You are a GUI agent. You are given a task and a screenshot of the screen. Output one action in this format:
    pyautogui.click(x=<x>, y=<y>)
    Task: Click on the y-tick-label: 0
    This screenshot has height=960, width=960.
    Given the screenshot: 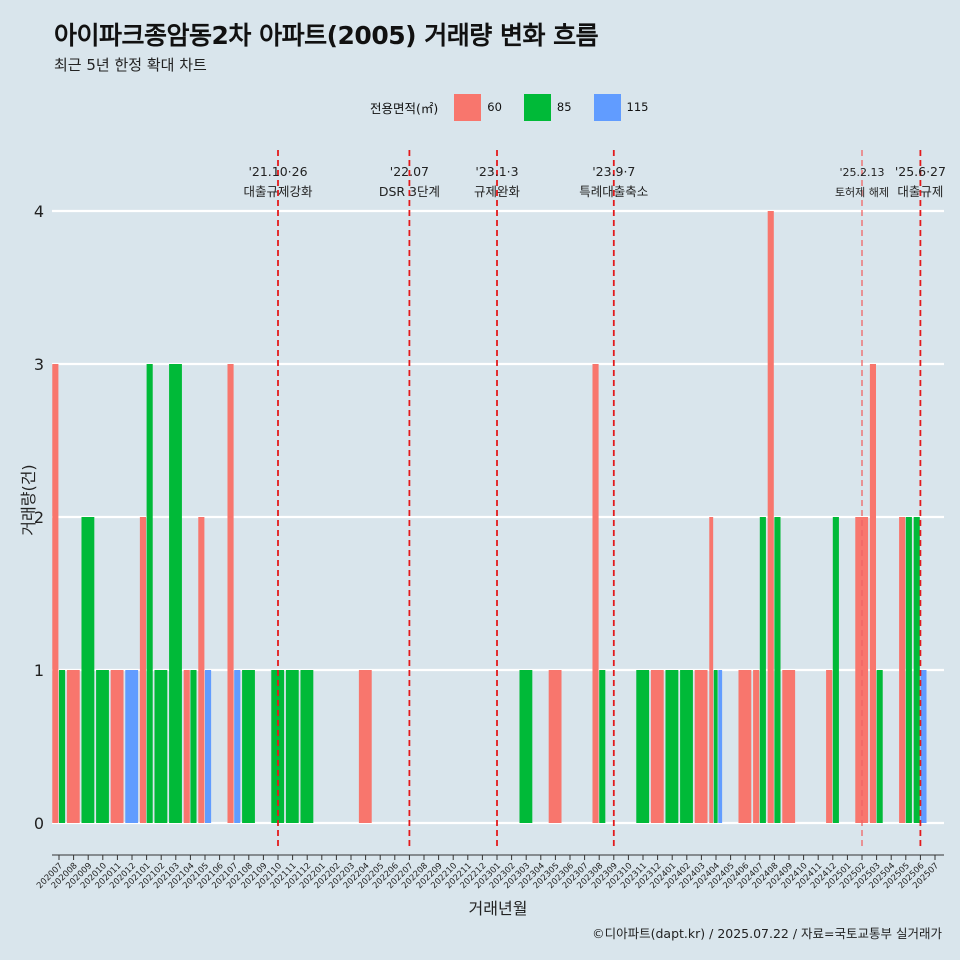 What is the action you would take?
    pyautogui.click(x=39, y=823)
    